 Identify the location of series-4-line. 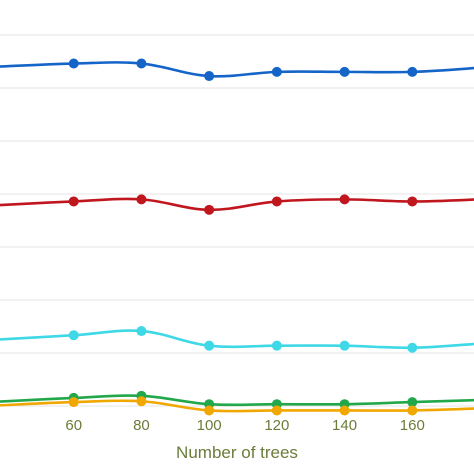
(237, 406).